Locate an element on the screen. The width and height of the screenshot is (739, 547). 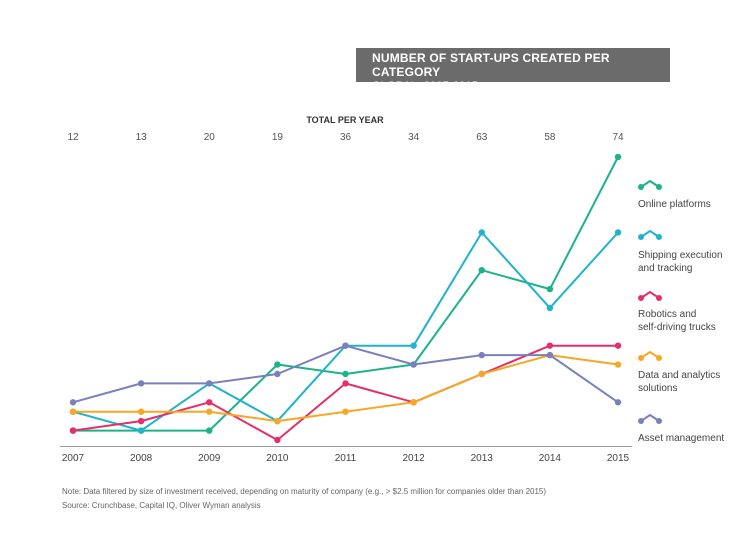
legend-marker-dot-right-robotics-and-self-driving-trucks is located at coordinates (659, 298).